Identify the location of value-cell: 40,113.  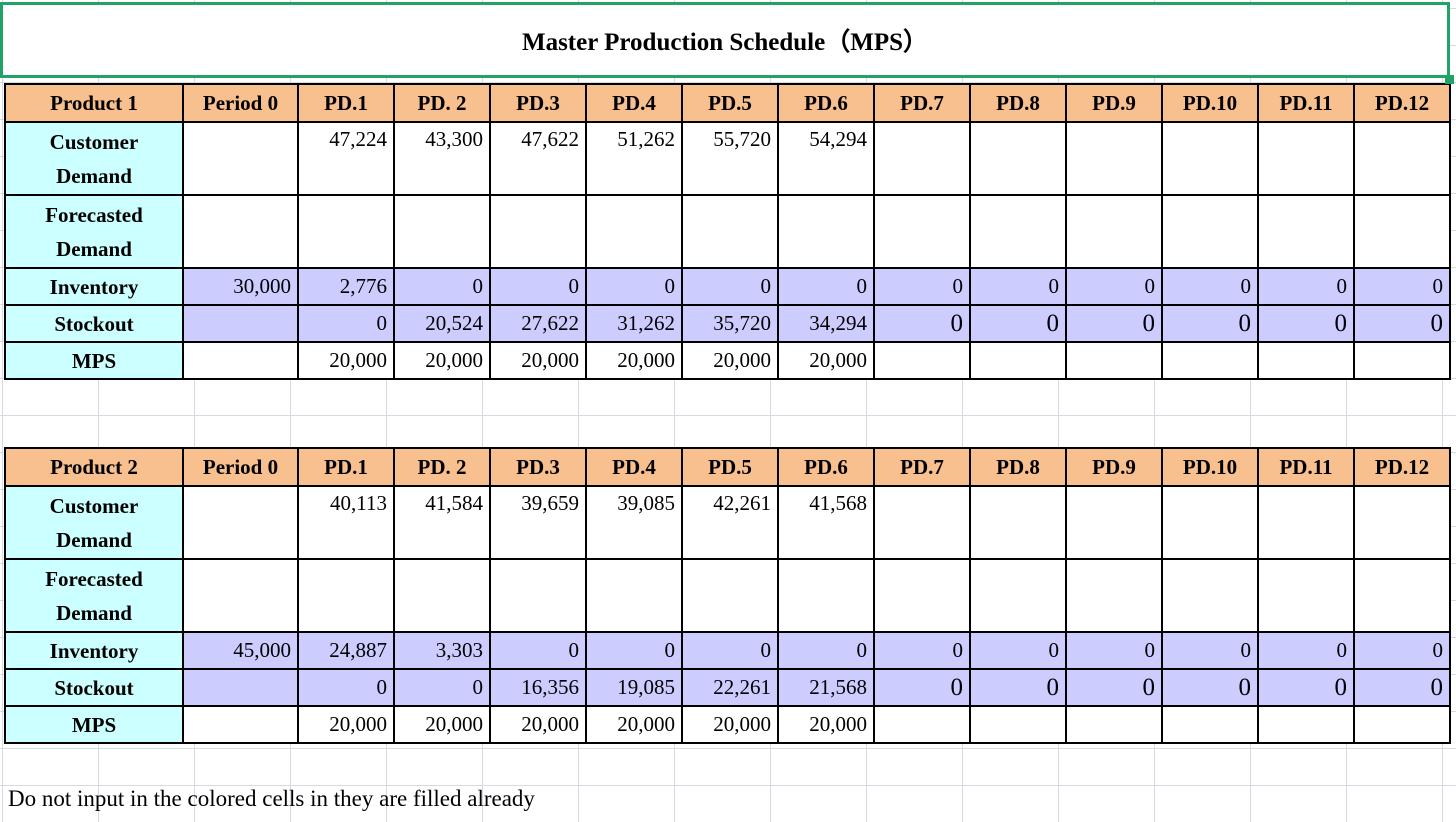
(346, 522).